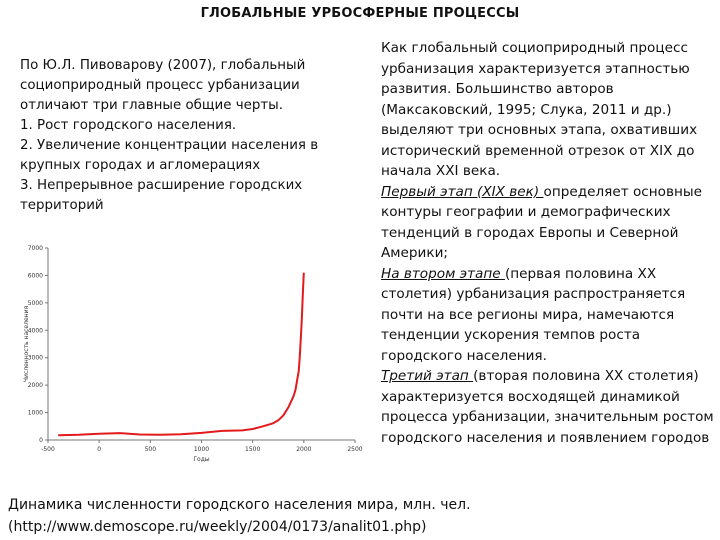 Image resolution: width=720 pixels, height=540 pixels. Describe the element at coordinates (35, 248) in the screenshot. I see `y-tick-label: 7000` at that location.